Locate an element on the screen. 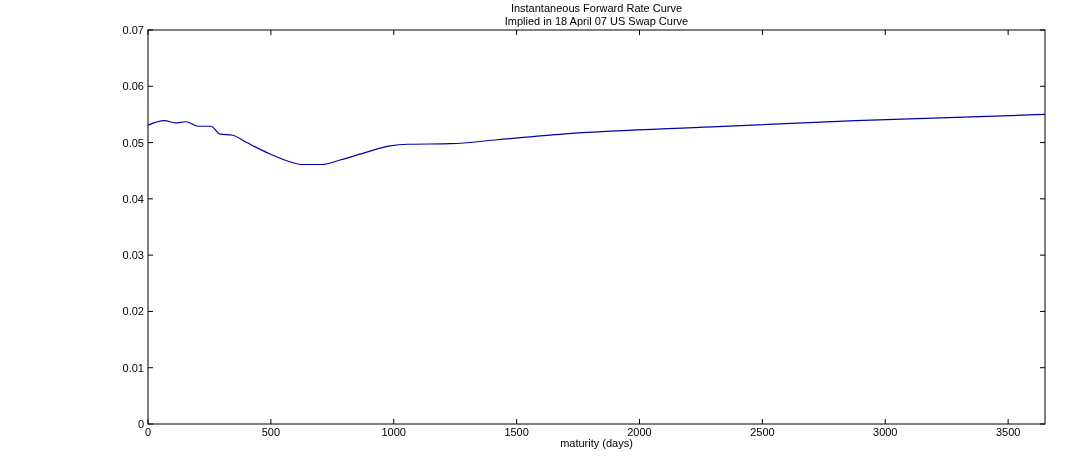 The width and height of the screenshot is (1081, 460). x-tick-label: 3000 is located at coordinates (885, 432).